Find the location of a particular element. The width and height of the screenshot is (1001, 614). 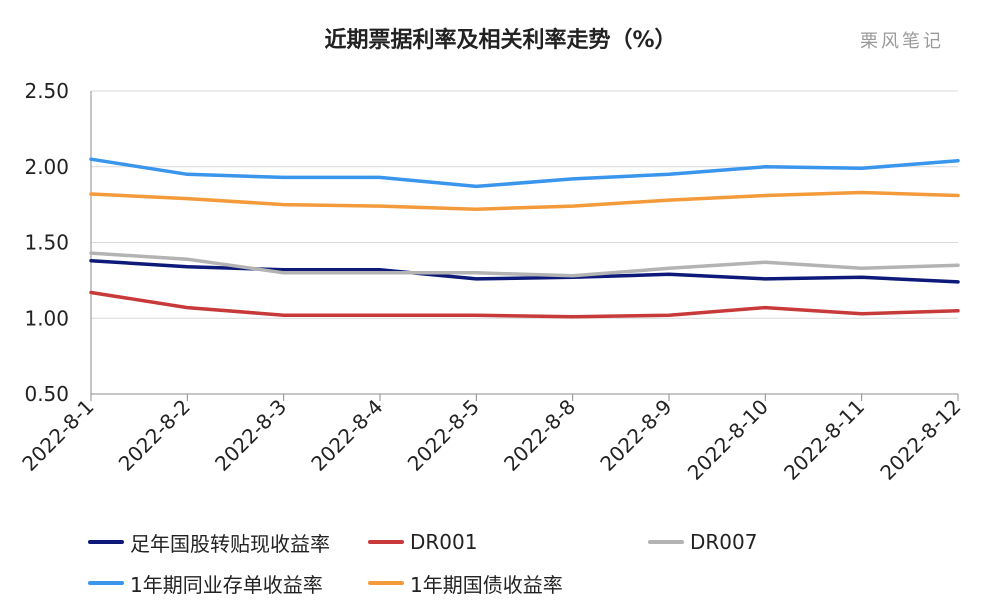

y-tick-label: 1.00 is located at coordinates (46, 318).